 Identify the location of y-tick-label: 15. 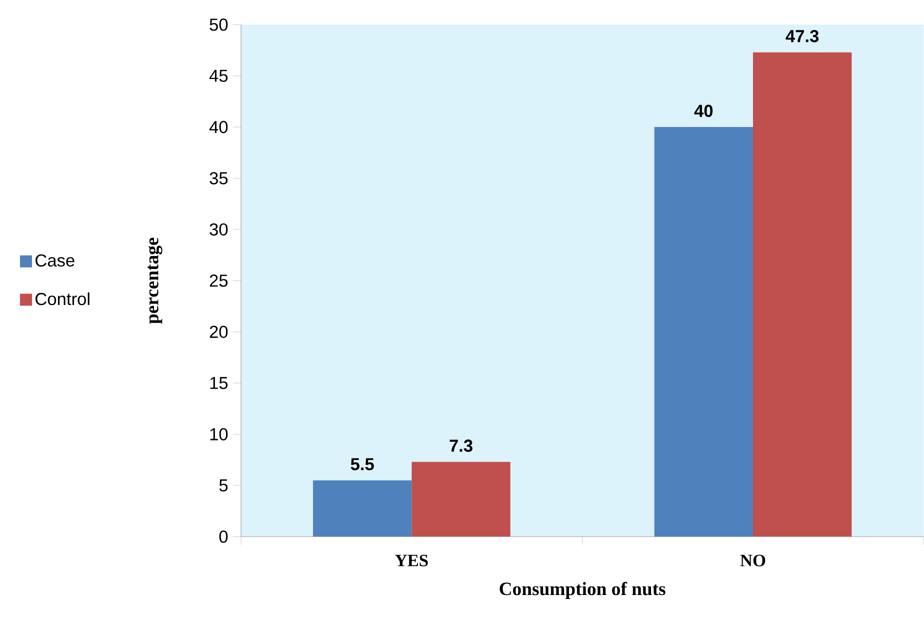
(219, 383).